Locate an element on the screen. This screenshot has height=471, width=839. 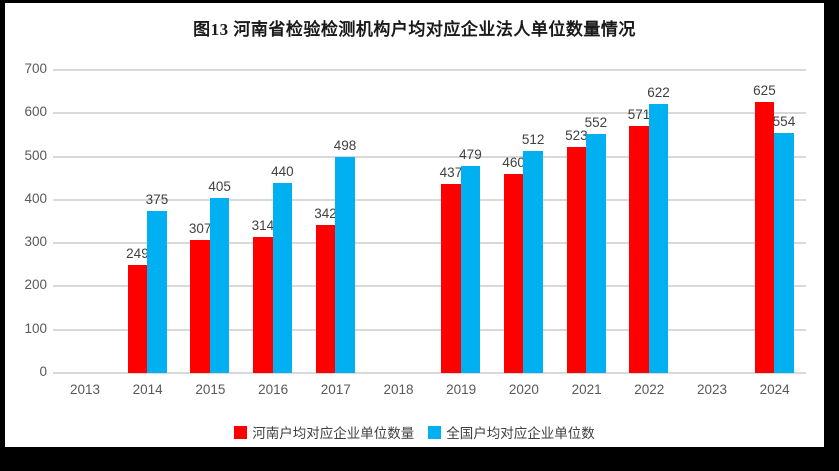
x-axis-tick-label: 2020 is located at coordinates (523, 389).